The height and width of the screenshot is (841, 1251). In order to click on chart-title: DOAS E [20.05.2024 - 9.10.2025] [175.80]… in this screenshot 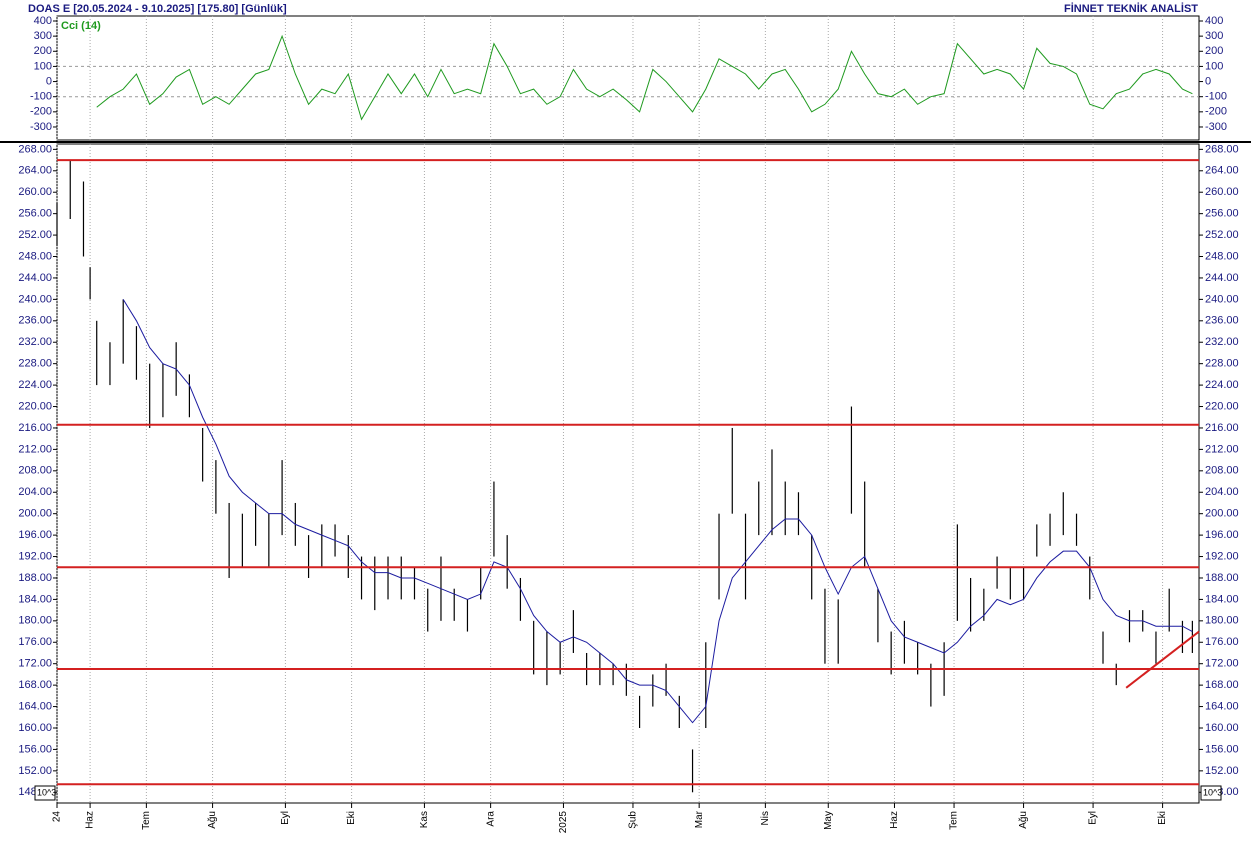, I will do `click(157, 9)`.